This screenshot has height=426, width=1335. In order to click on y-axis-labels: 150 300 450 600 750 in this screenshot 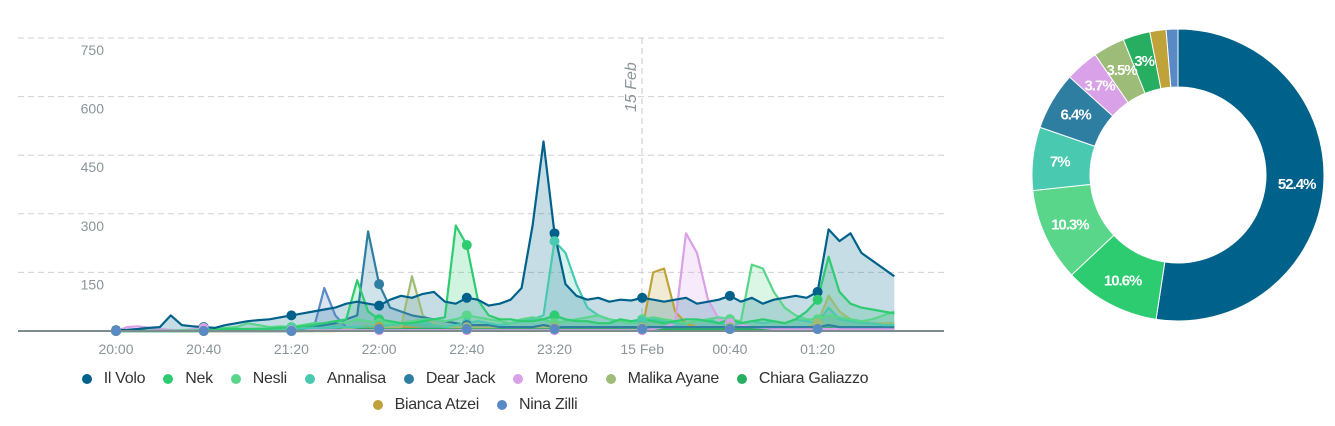, I will do `click(93, 167)`.